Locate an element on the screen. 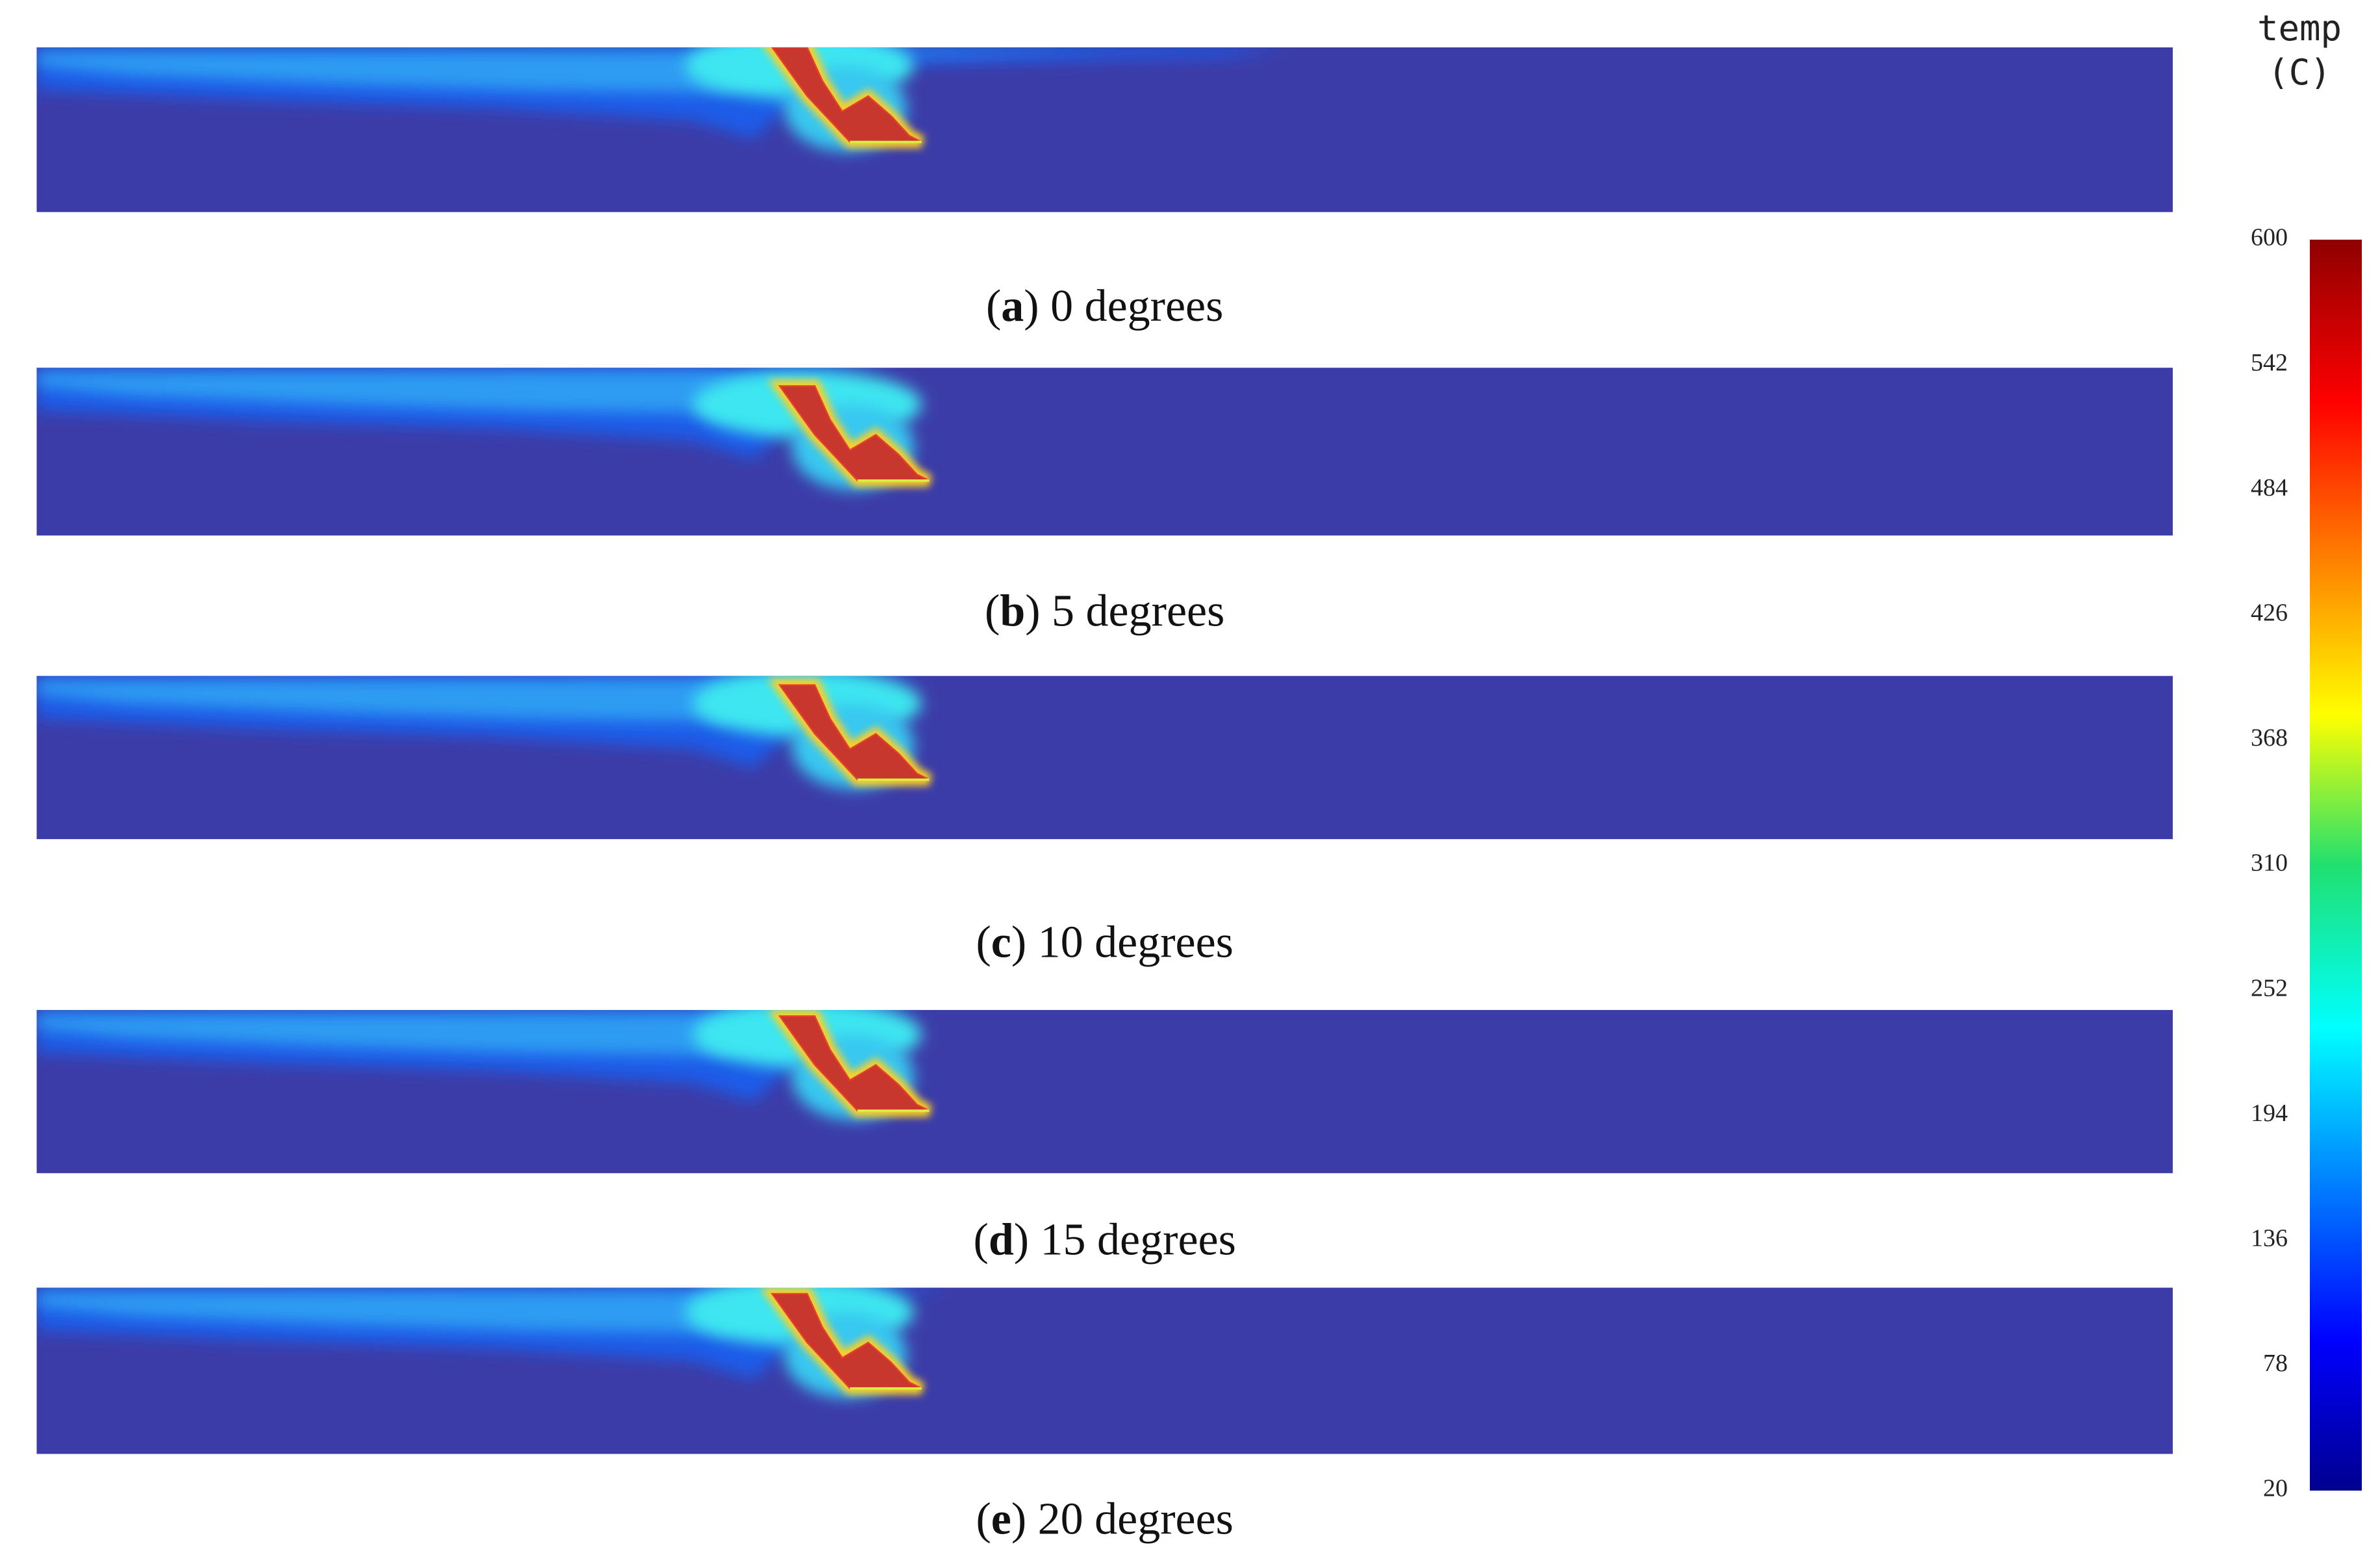  panel-caption: (b) 5 degrees is located at coordinates (1104, 611).